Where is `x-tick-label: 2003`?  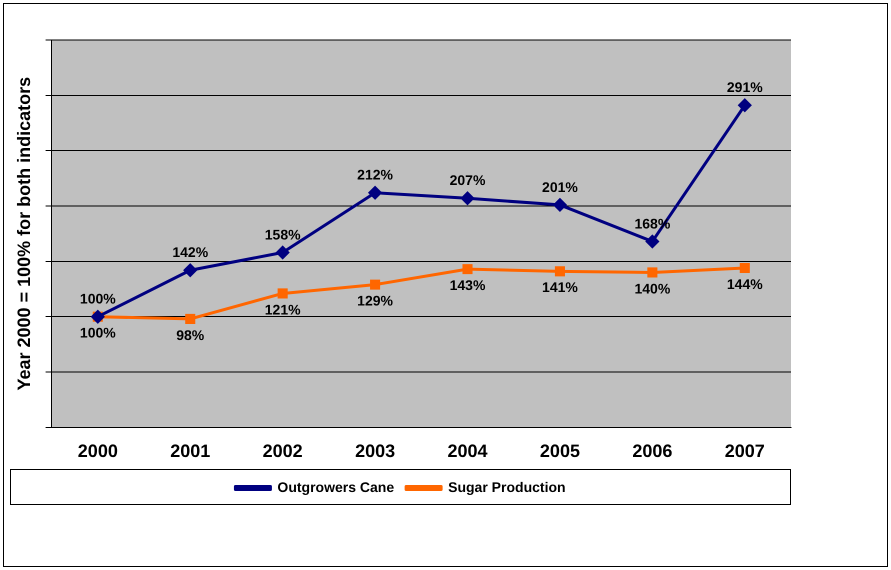
x-tick-label: 2003 is located at coordinates (375, 451).